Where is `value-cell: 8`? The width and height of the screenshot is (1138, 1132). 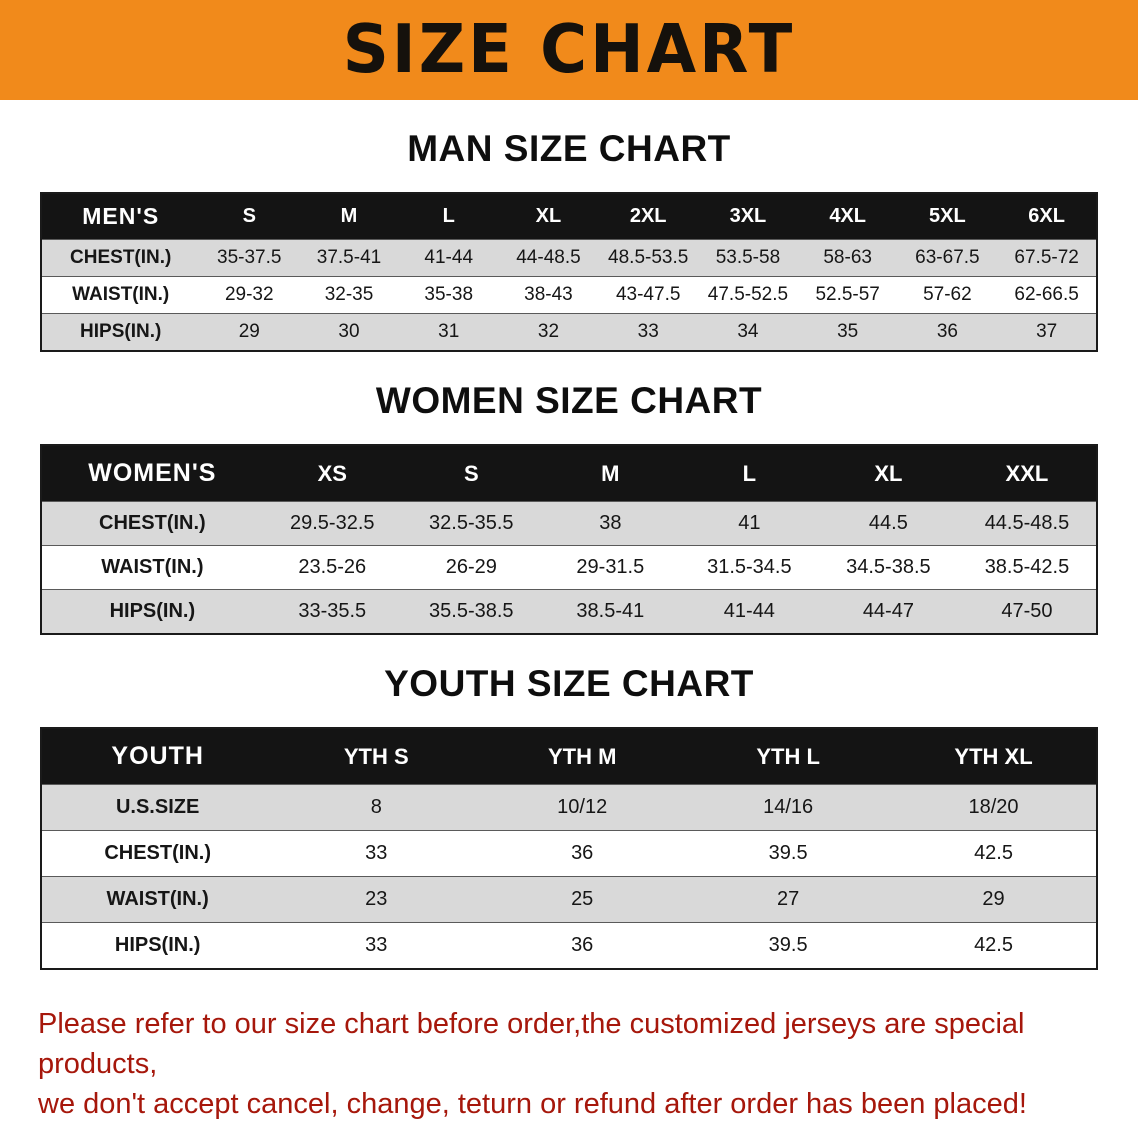
value-cell: 8 is located at coordinates (376, 807).